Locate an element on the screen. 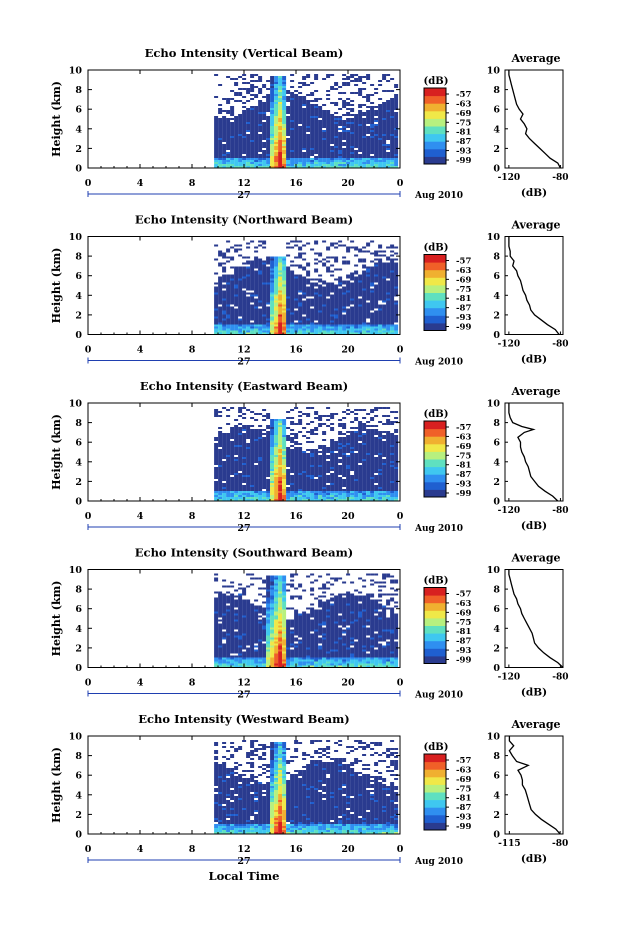 The width and height of the screenshot is (617, 933). y-tick-label: 2 is located at coordinates (78, 149).